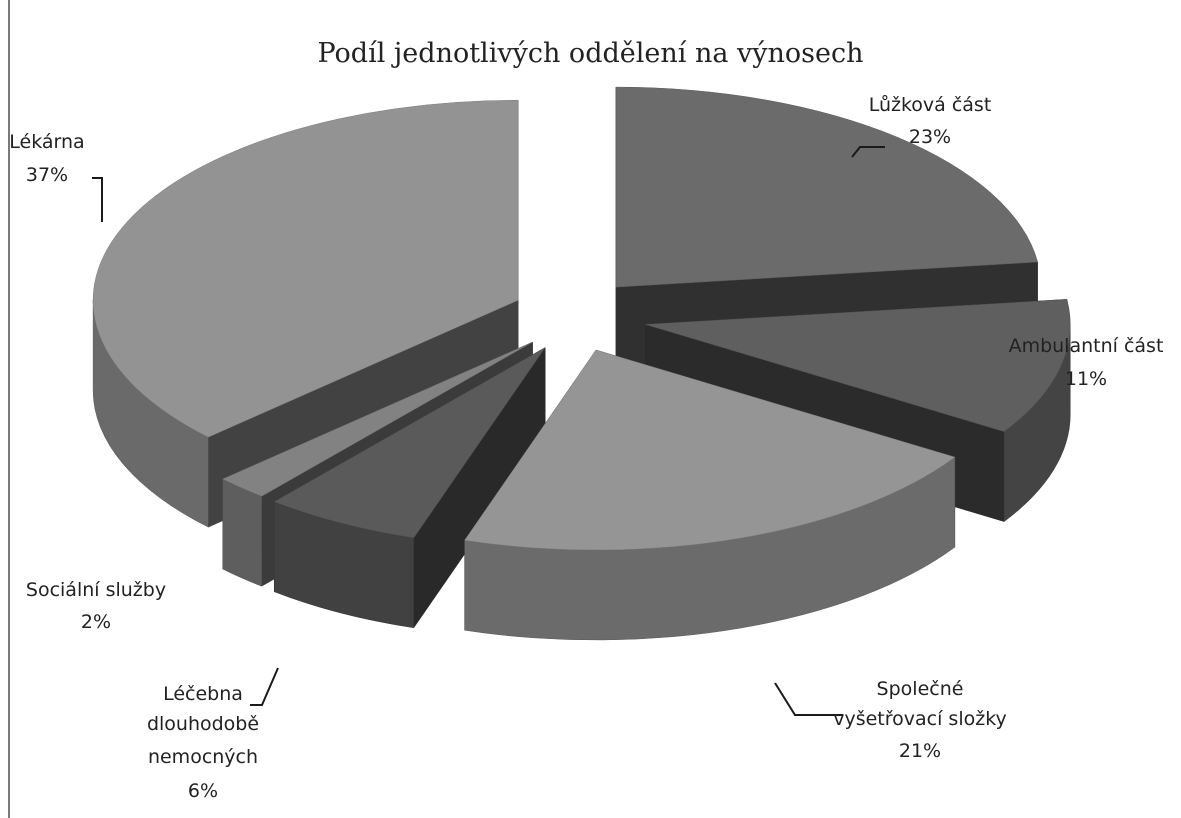  Describe the element at coordinates (9, 409) in the screenshot. I see `frame-line` at that location.